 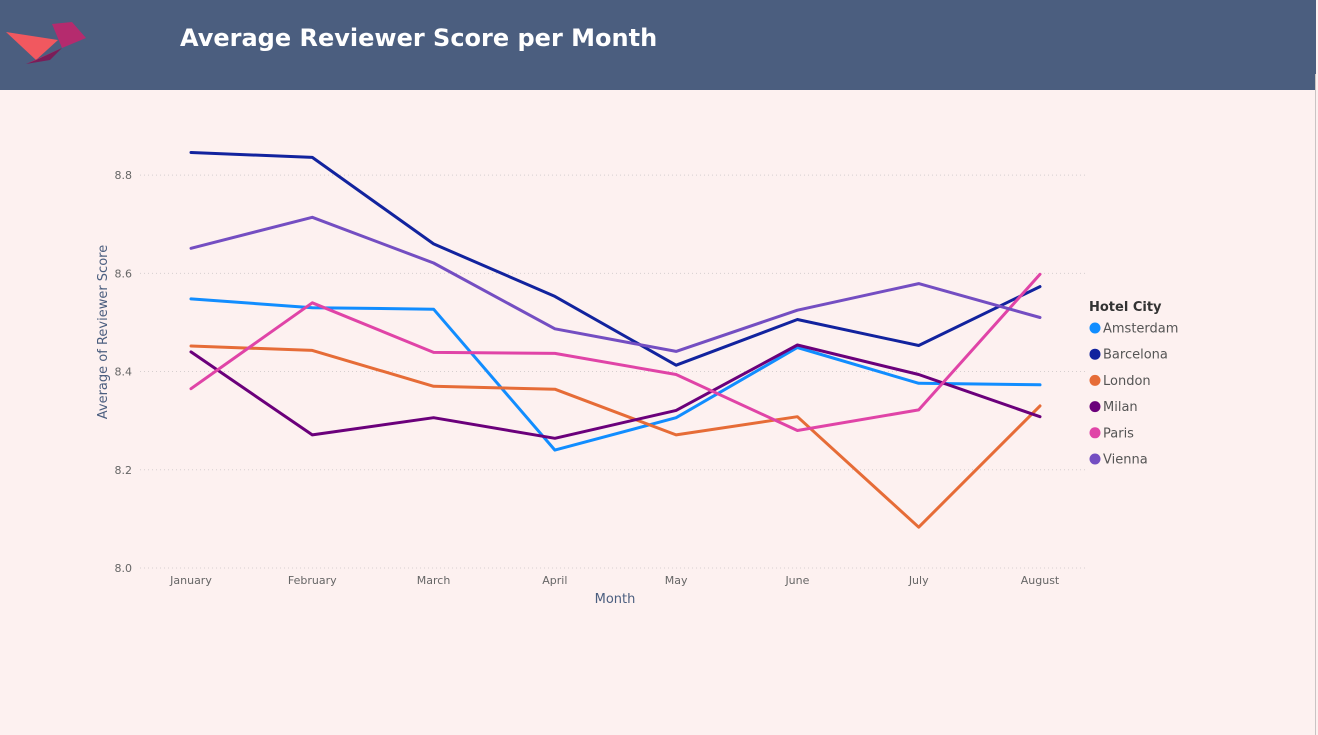 I want to click on legend-label-vienna: Vienna, so click(x=1125, y=460).